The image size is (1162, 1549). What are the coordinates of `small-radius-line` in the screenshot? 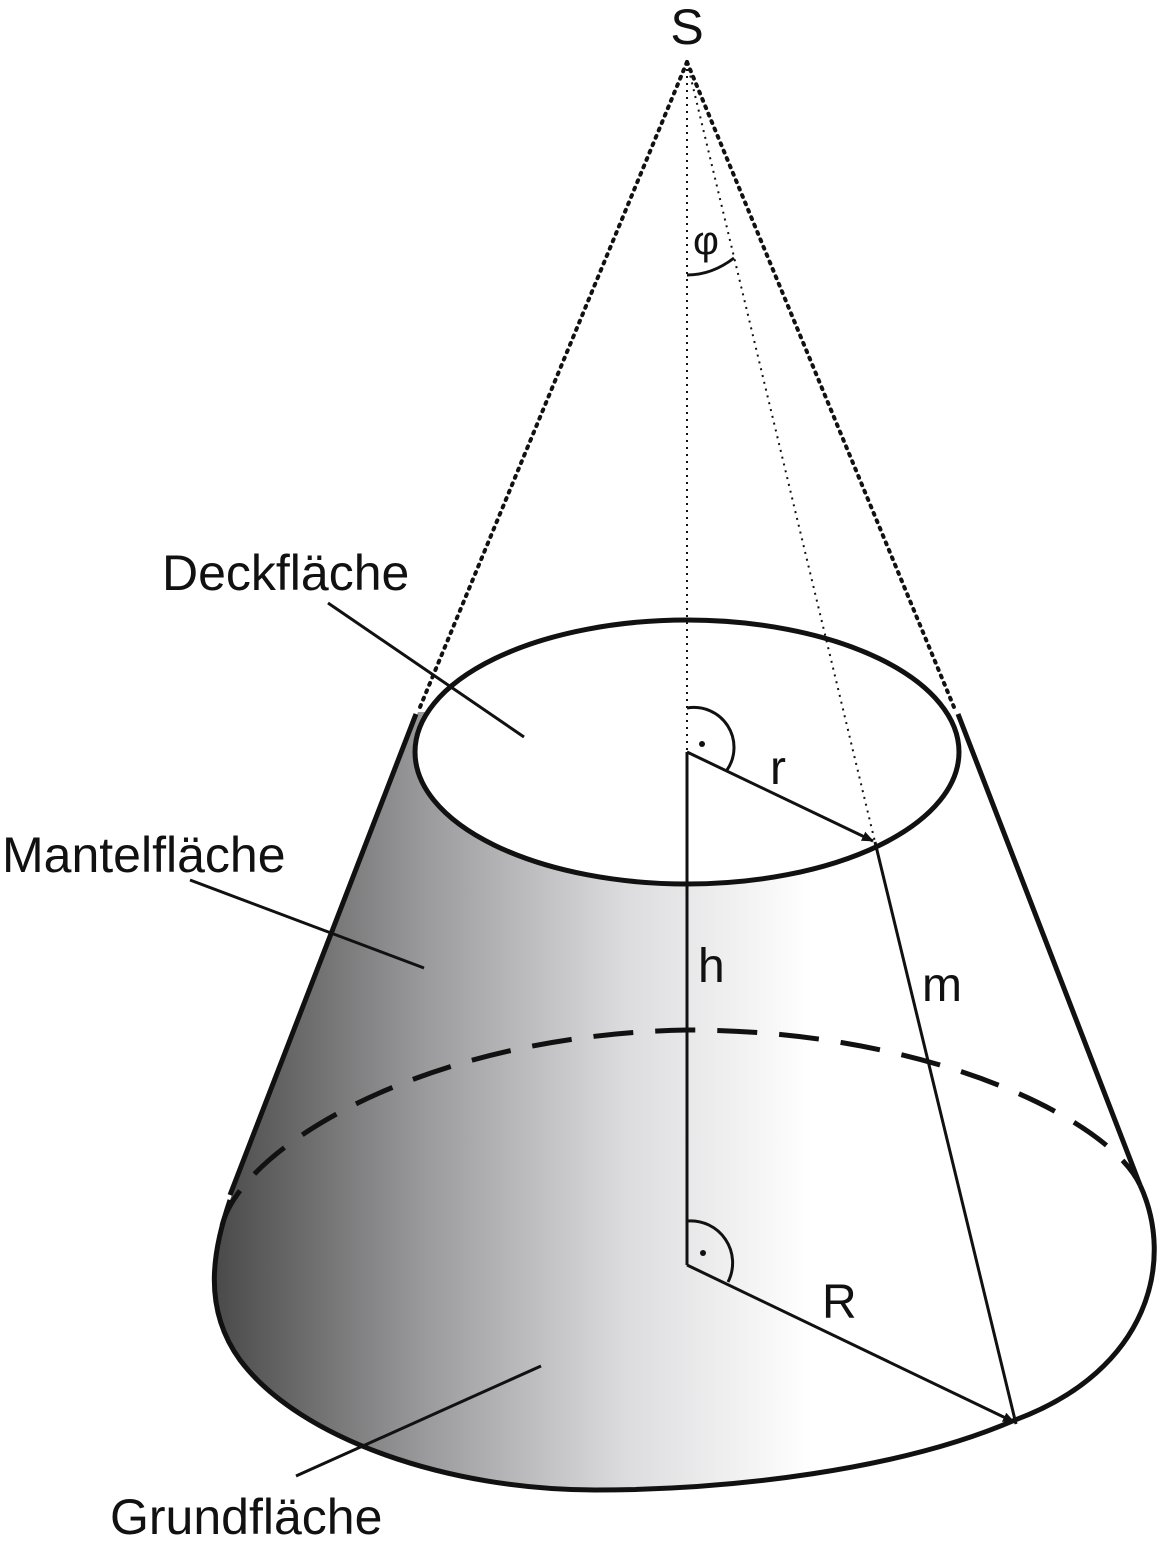 It's located at (780, 796).